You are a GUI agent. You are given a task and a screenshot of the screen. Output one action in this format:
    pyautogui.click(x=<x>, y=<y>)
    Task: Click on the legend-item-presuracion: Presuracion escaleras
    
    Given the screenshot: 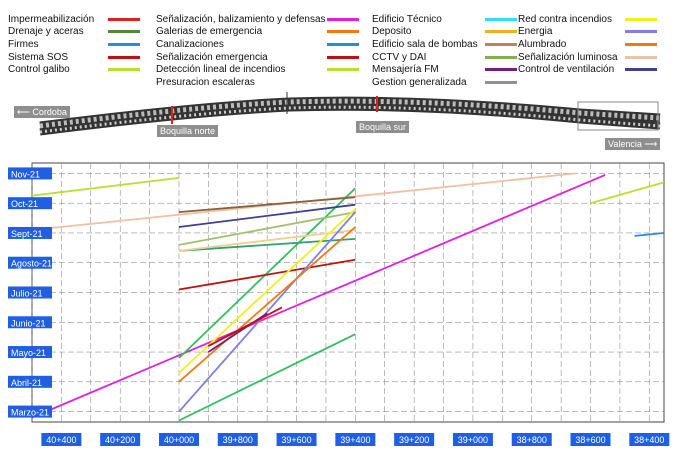 What is the action you would take?
    pyautogui.click(x=205, y=82)
    